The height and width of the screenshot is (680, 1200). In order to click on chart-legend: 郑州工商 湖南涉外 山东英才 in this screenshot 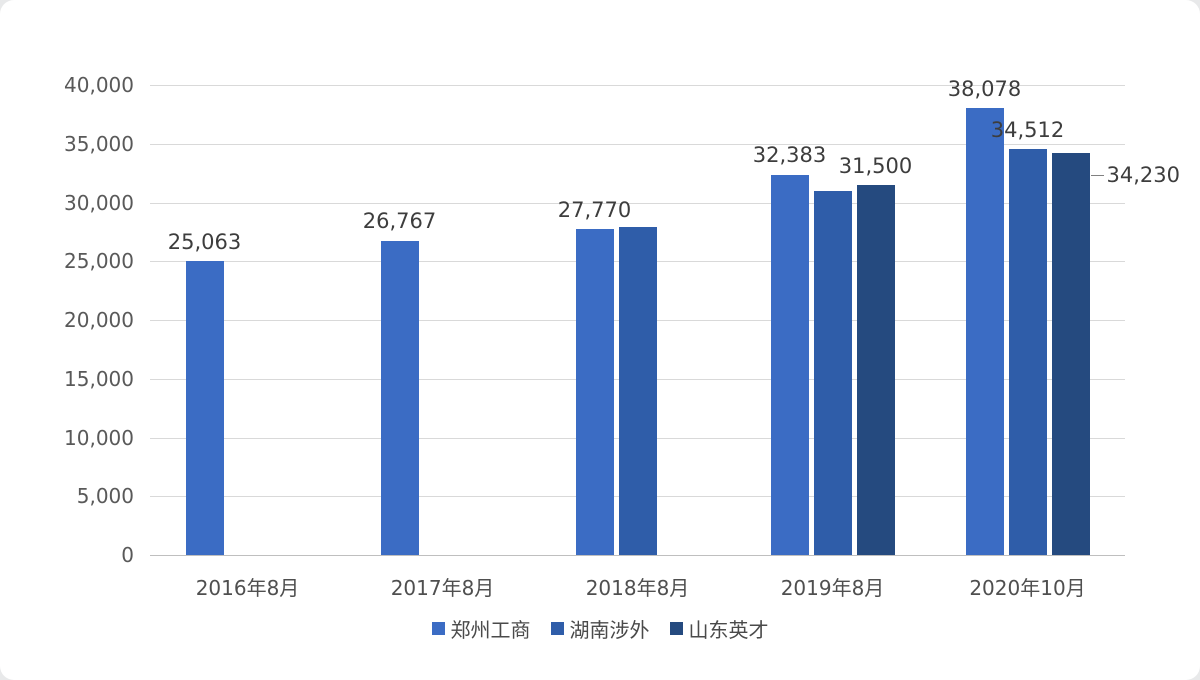, I will do `click(600, 628)`.